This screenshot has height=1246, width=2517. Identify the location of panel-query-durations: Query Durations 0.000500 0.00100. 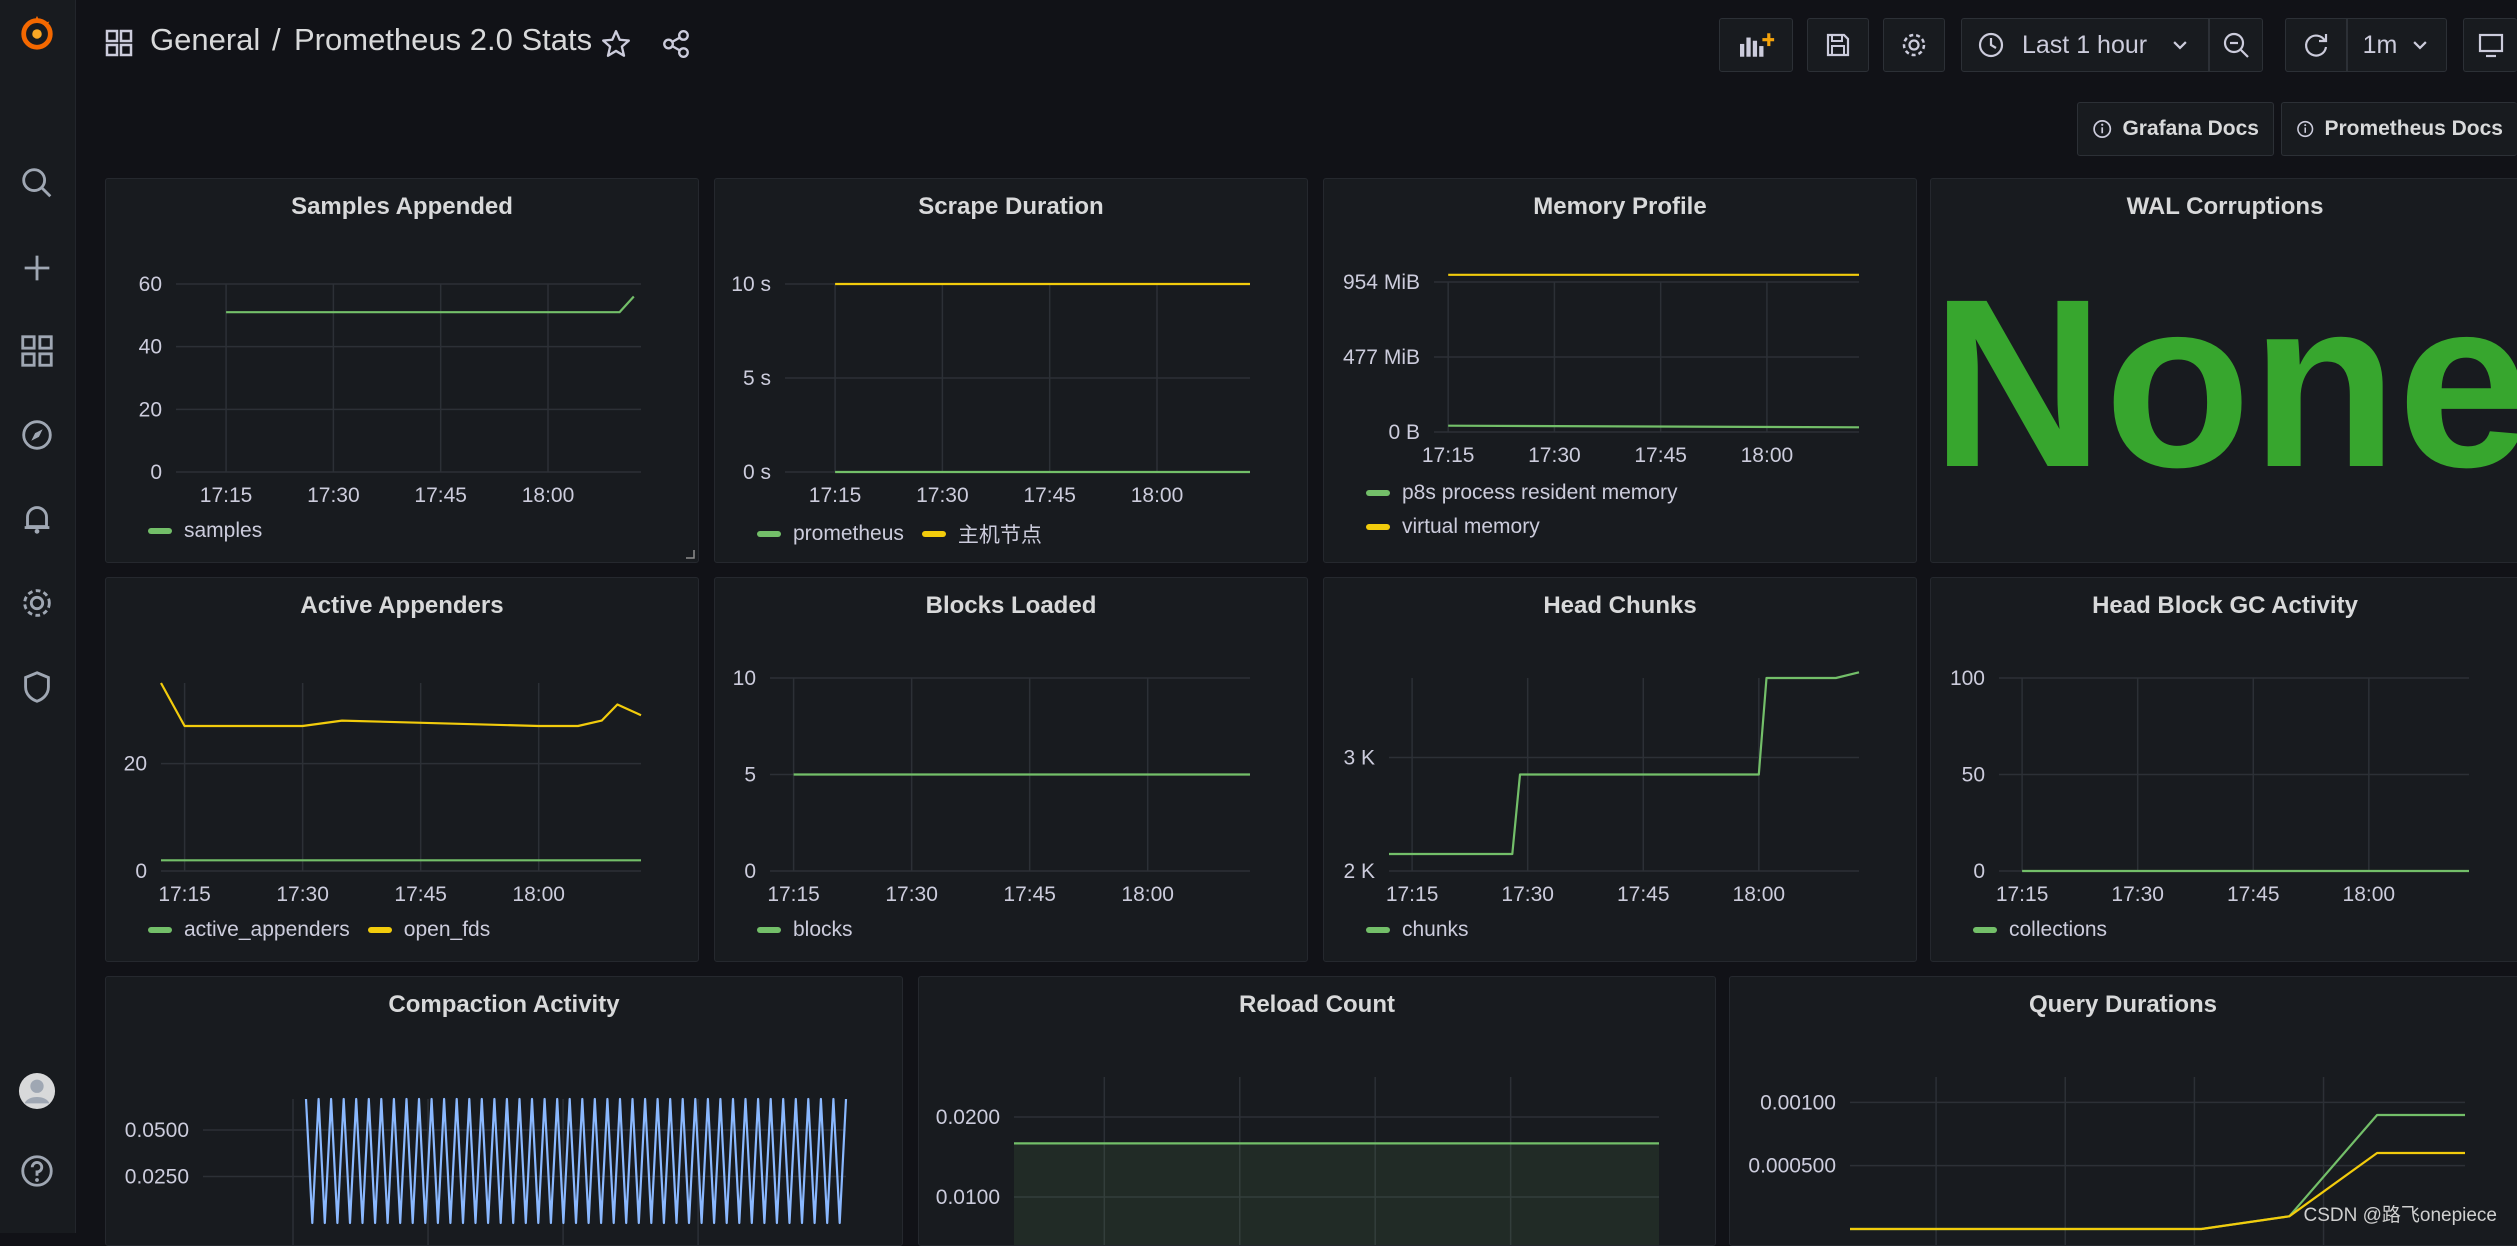
(2123, 1111).